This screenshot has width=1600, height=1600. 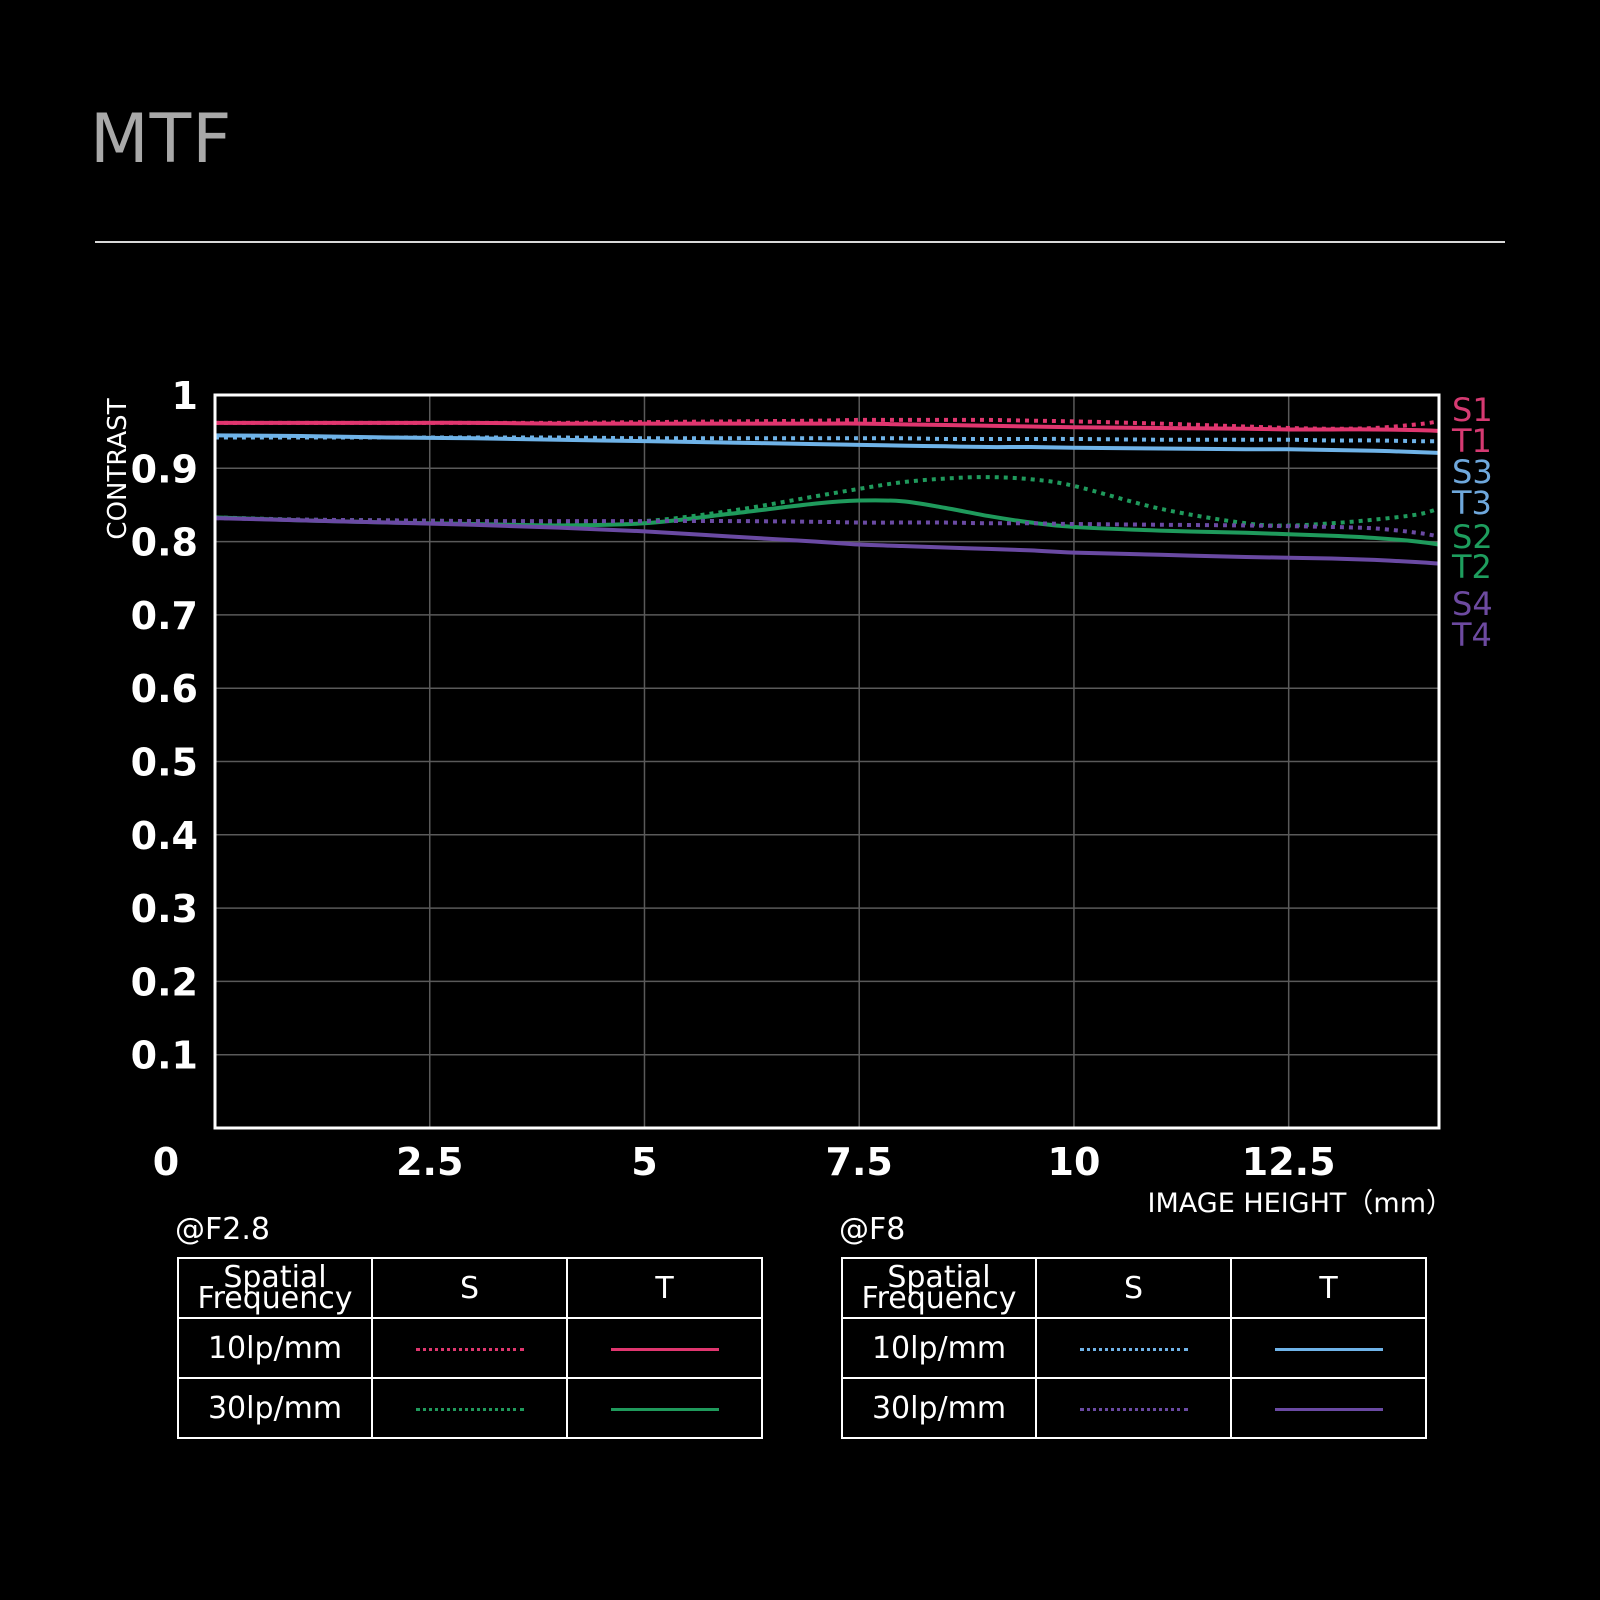 What do you see at coordinates (664, 1288) in the screenshot?
I see `legend-left-head-t: T` at bounding box center [664, 1288].